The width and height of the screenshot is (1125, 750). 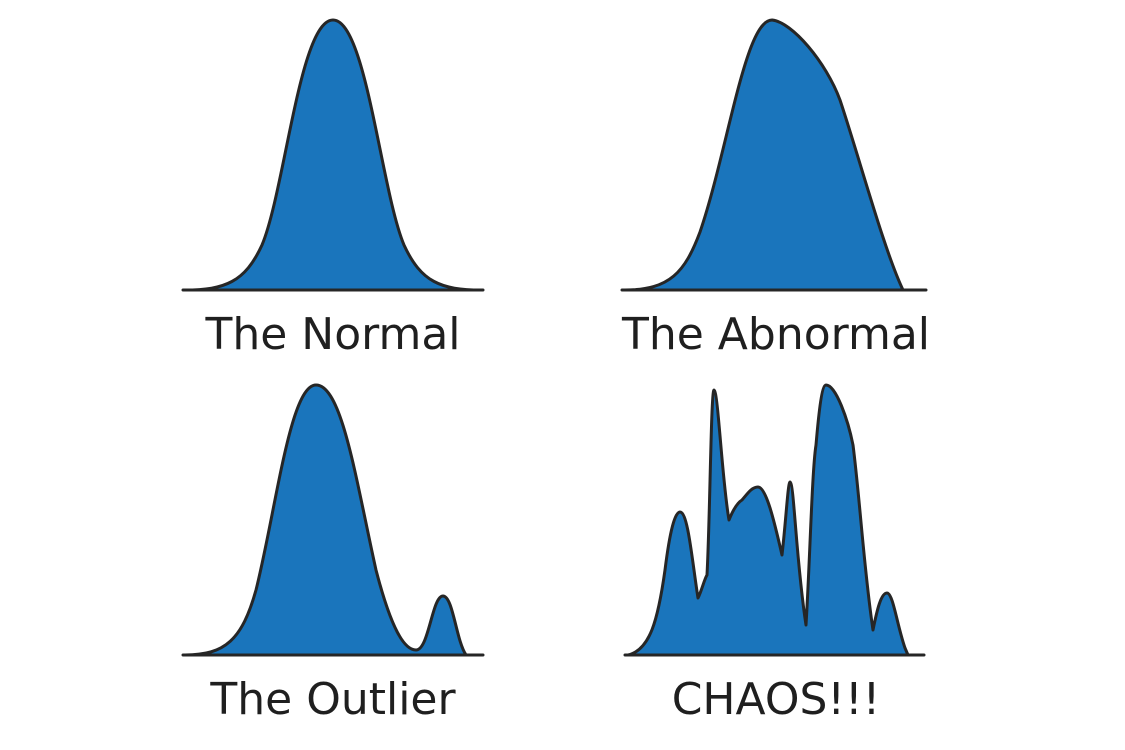 What do you see at coordinates (775, 334) in the screenshot?
I see `panel-label: The Abnormal` at bounding box center [775, 334].